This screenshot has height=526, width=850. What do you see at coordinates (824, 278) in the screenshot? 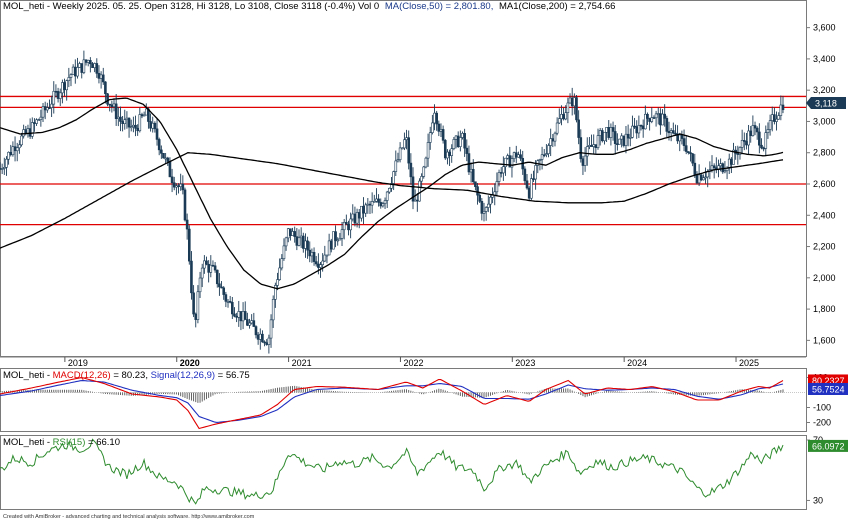
I see `price-tick-label: 2,000` at bounding box center [824, 278].